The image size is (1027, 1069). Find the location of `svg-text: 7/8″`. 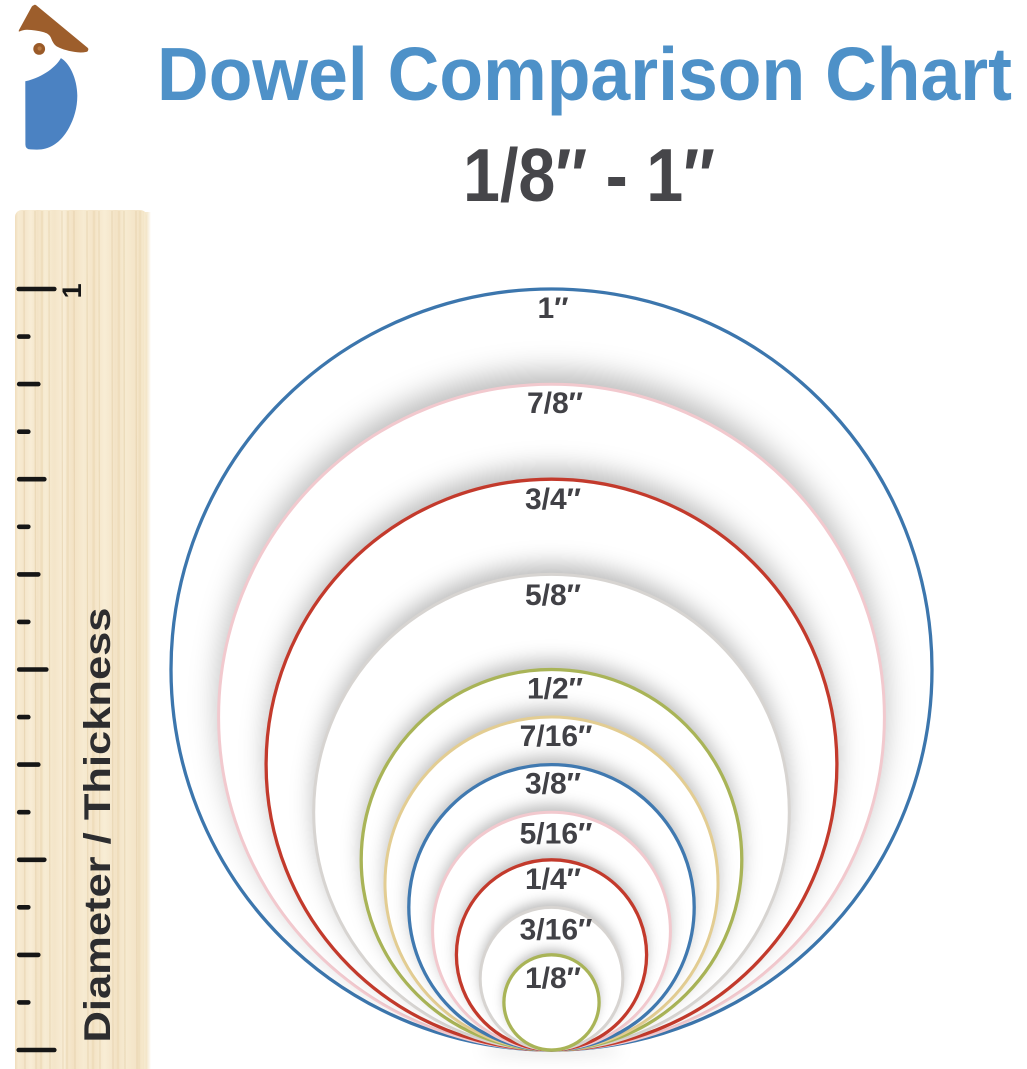

svg-text: 7/8″ is located at coordinates (555, 403).